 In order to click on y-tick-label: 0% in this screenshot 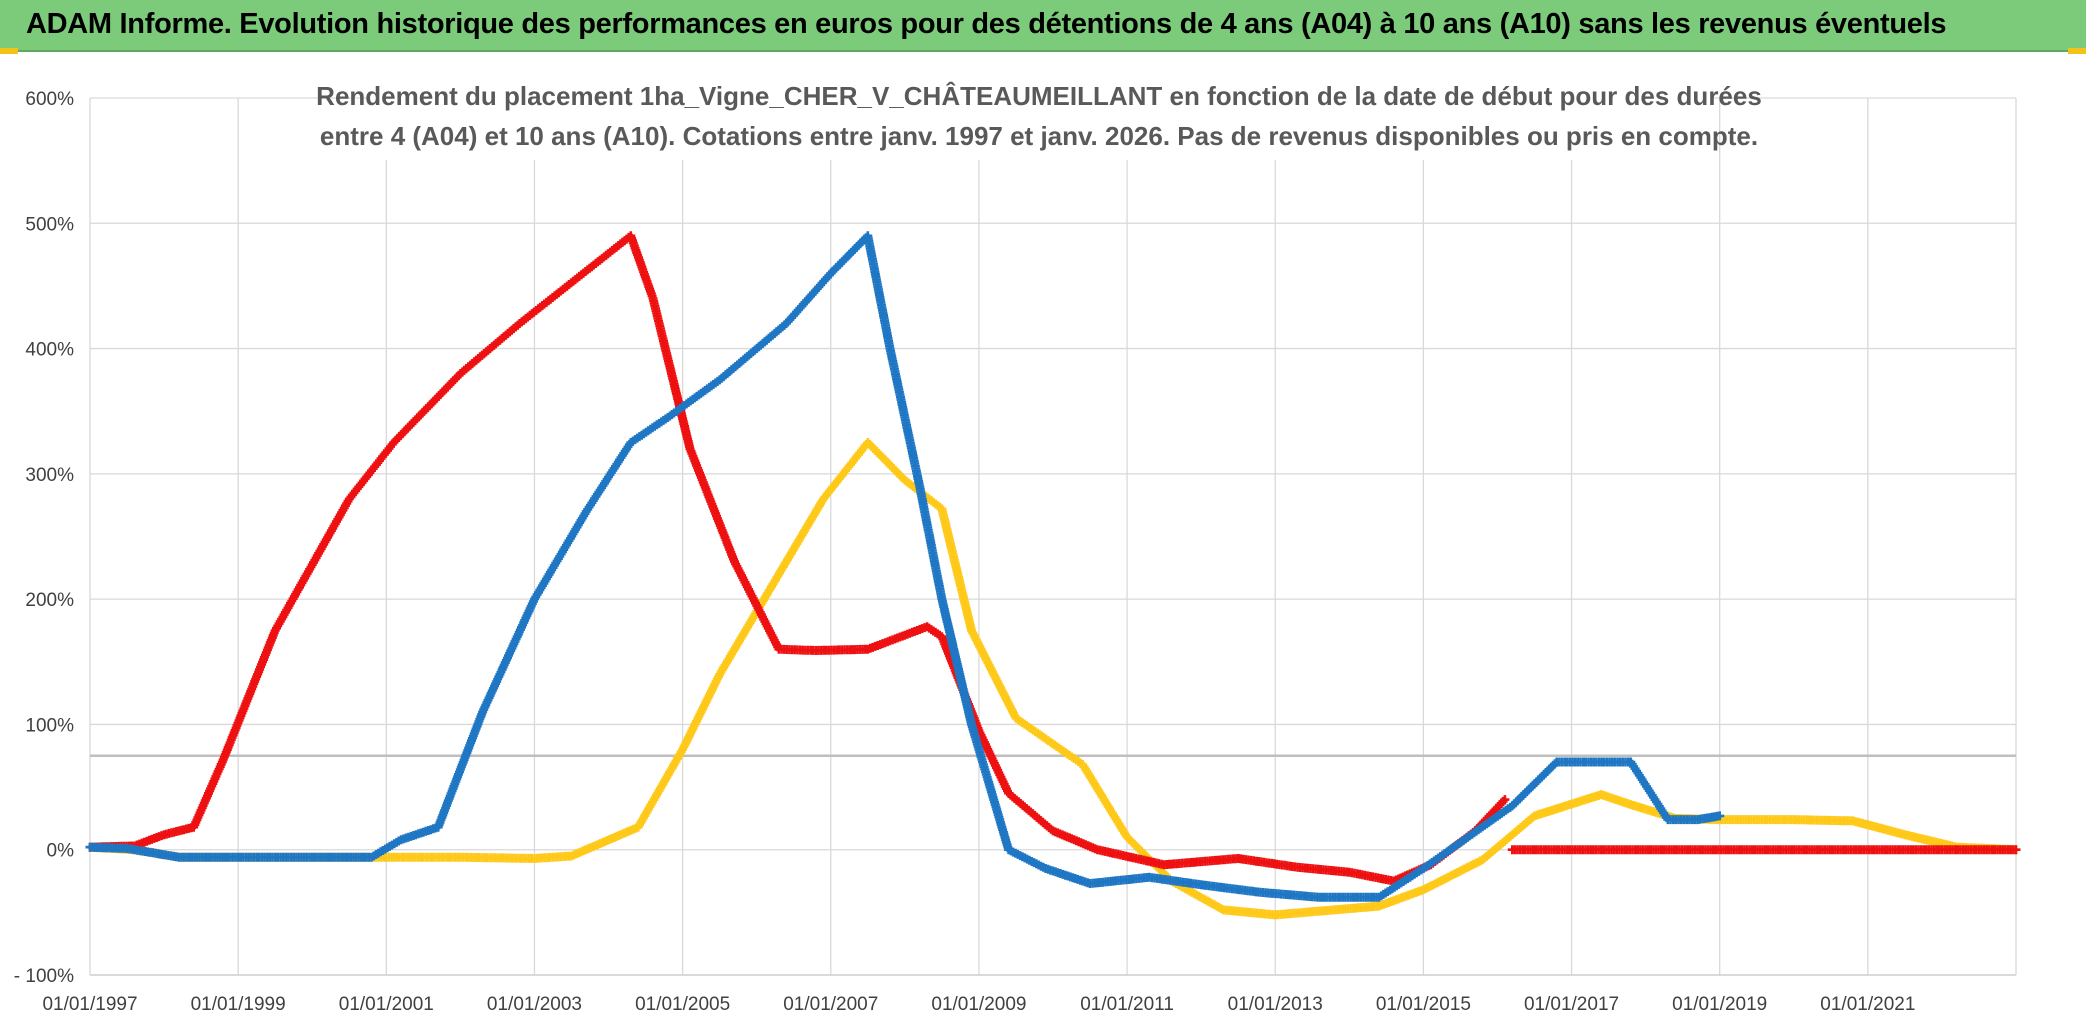, I will do `click(61, 851)`.